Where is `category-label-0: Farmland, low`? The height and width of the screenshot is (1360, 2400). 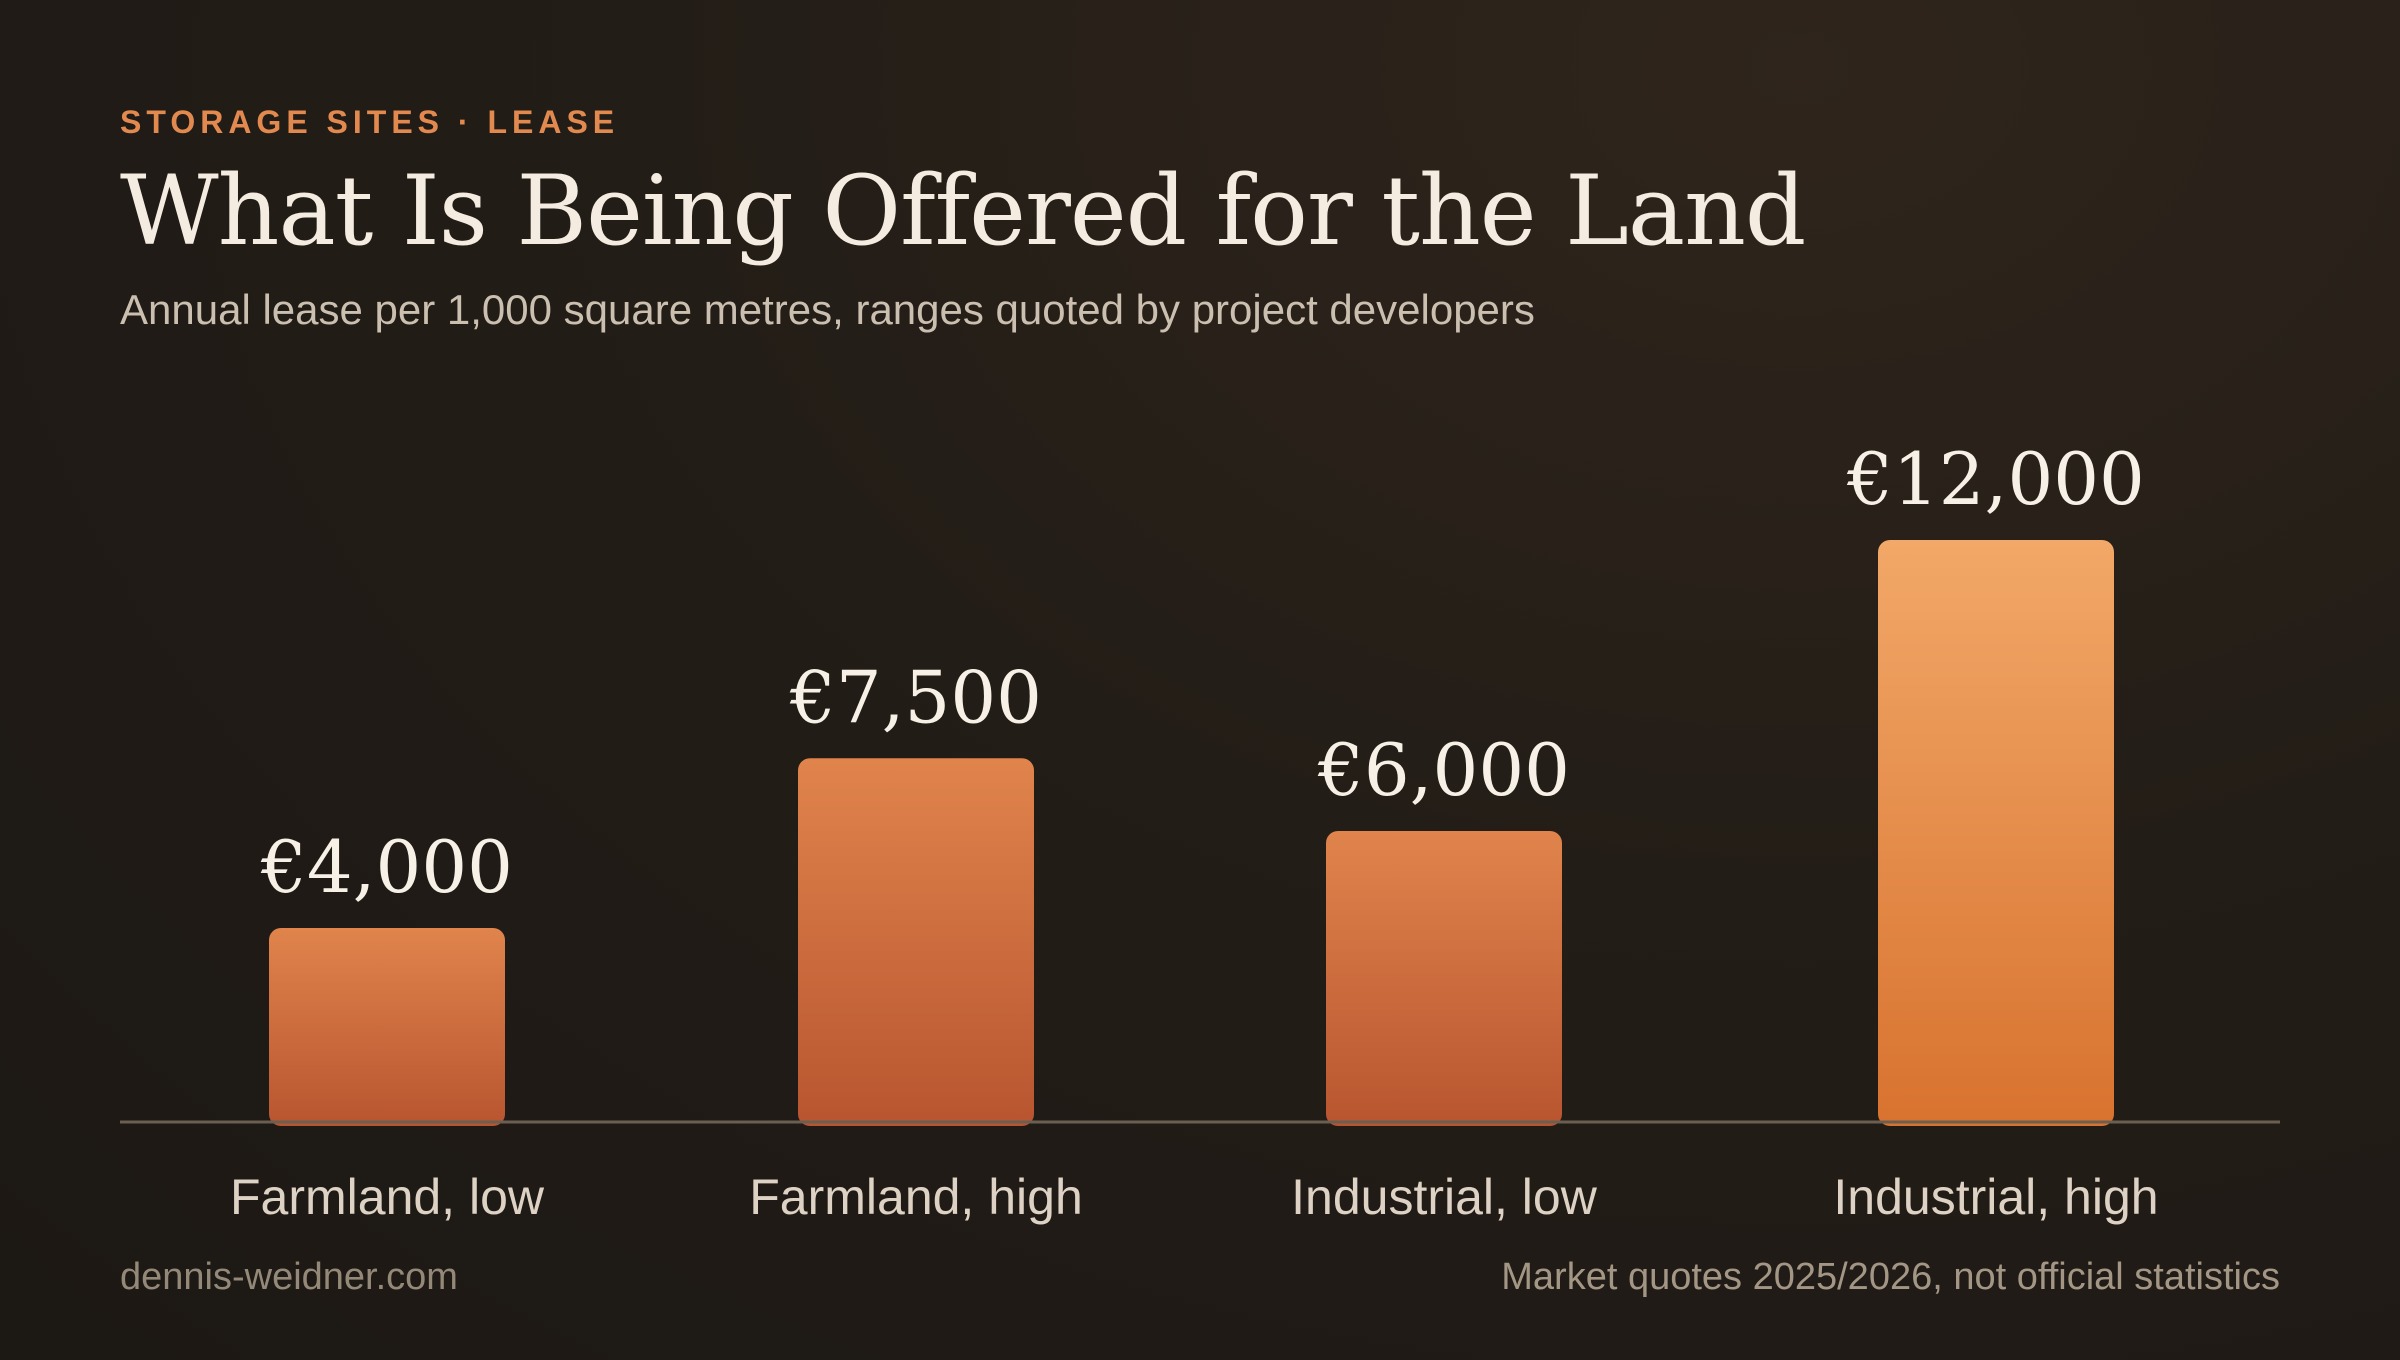
category-label-0: Farmland, low is located at coordinates (387, 1197).